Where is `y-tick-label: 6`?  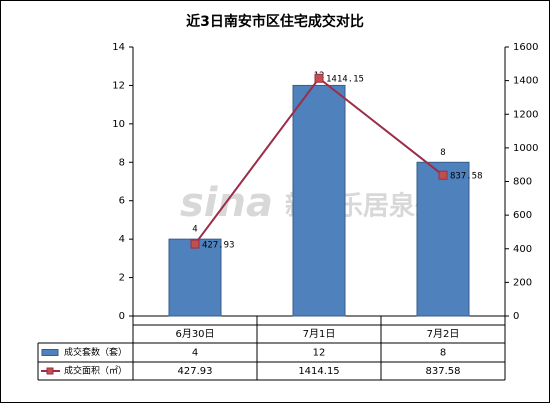
y-tick-label: 6 is located at coordinates (122, 201).